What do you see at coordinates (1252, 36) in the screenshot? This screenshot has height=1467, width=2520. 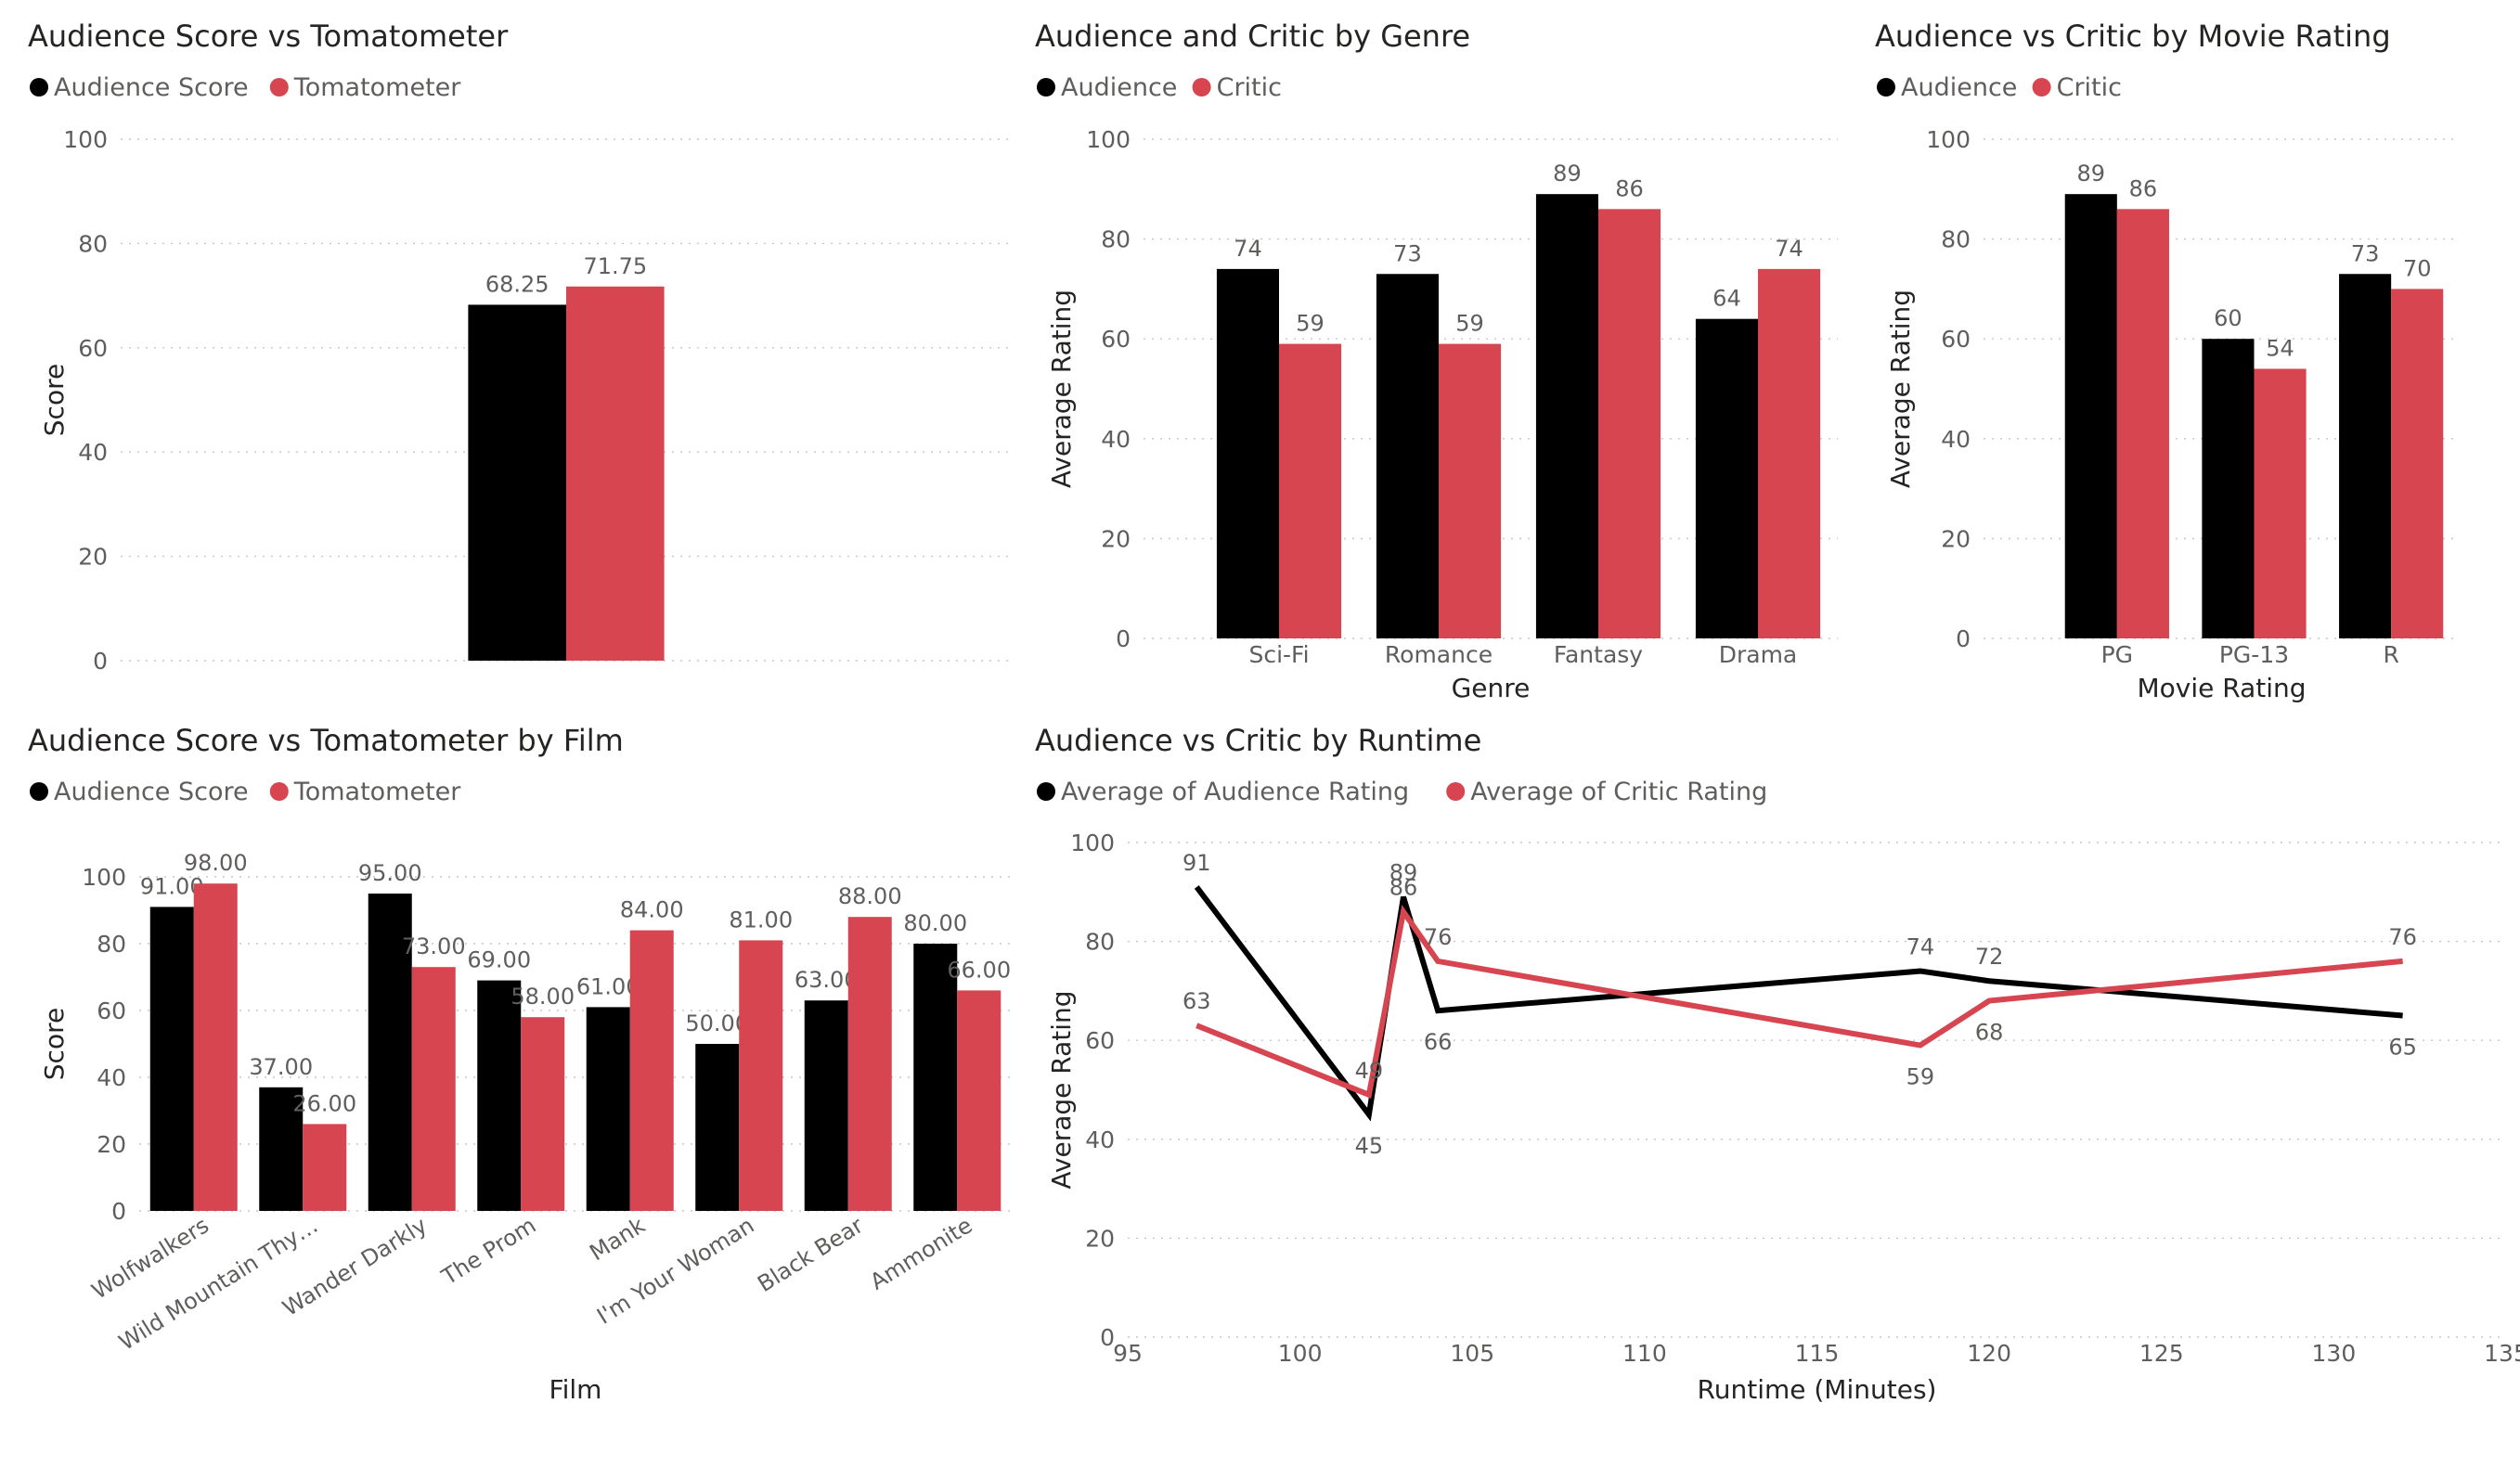 I see `chart-title: Audience and Critic by Genre` at bounding box center [1252, 36].